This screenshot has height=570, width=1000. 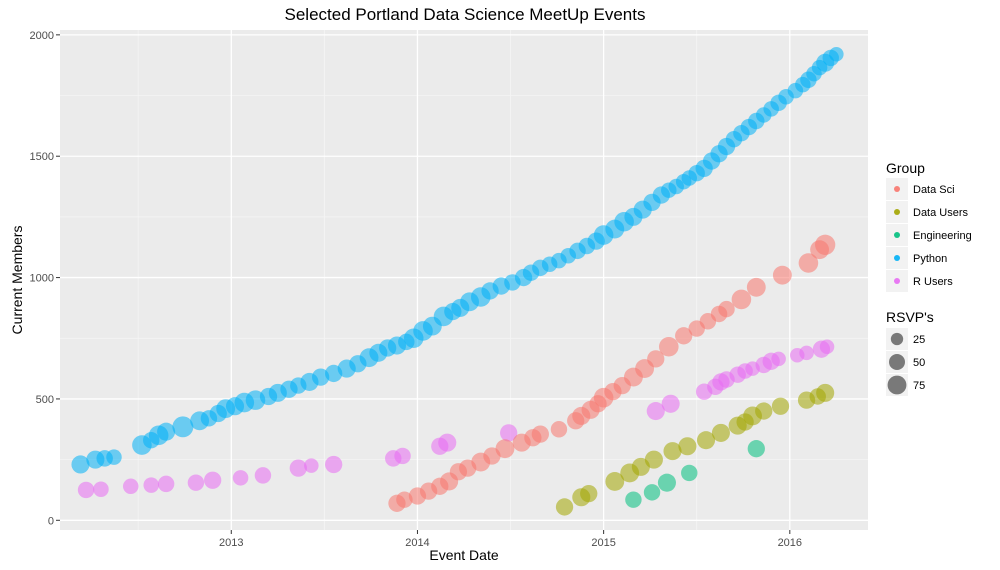 I want to click on y-axis-title: Current Members, so click(x=17, y=280).